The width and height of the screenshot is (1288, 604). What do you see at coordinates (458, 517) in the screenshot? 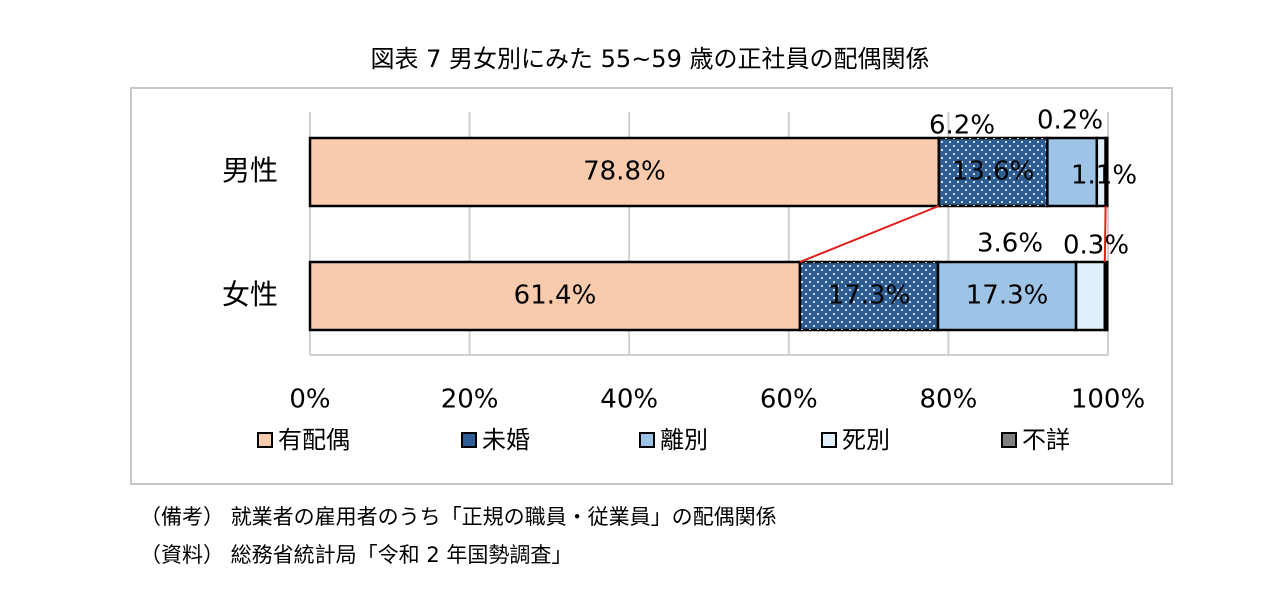
I see `note: （備考） 就業者の雇用者のうち「正規の職員・従業員」の配偶関係` at bounding box center [458, 517].